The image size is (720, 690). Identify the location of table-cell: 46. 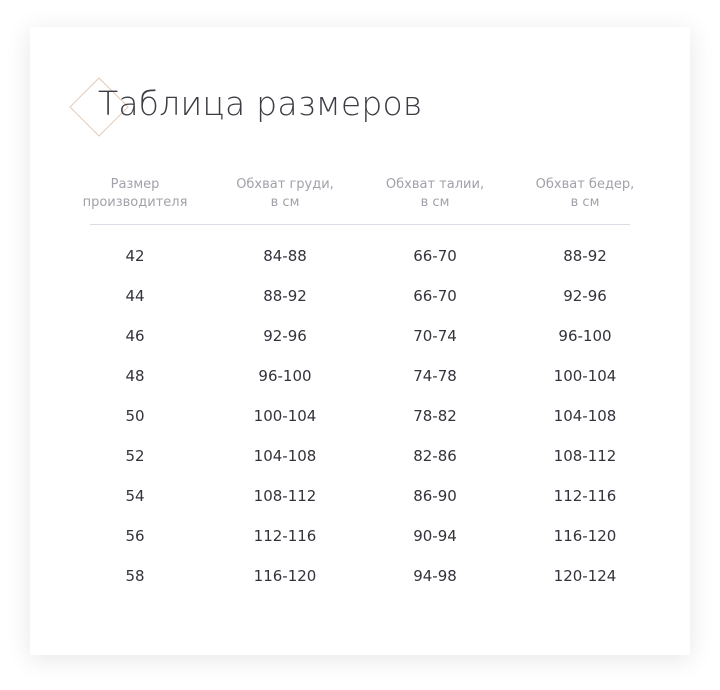
(135, 336).